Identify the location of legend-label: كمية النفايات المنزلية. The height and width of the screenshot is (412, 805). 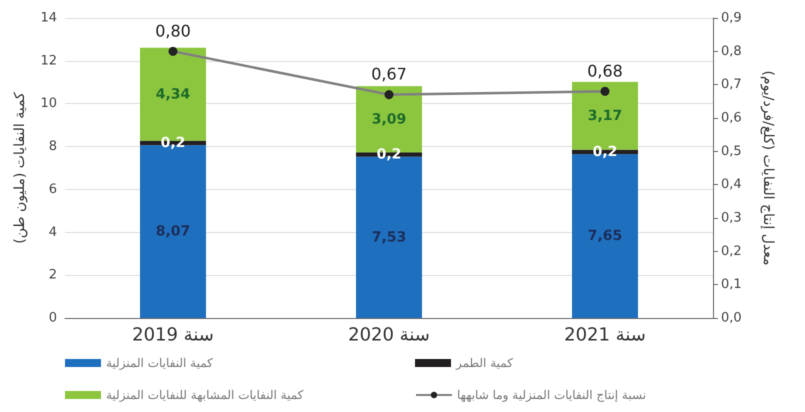
(160, 363).